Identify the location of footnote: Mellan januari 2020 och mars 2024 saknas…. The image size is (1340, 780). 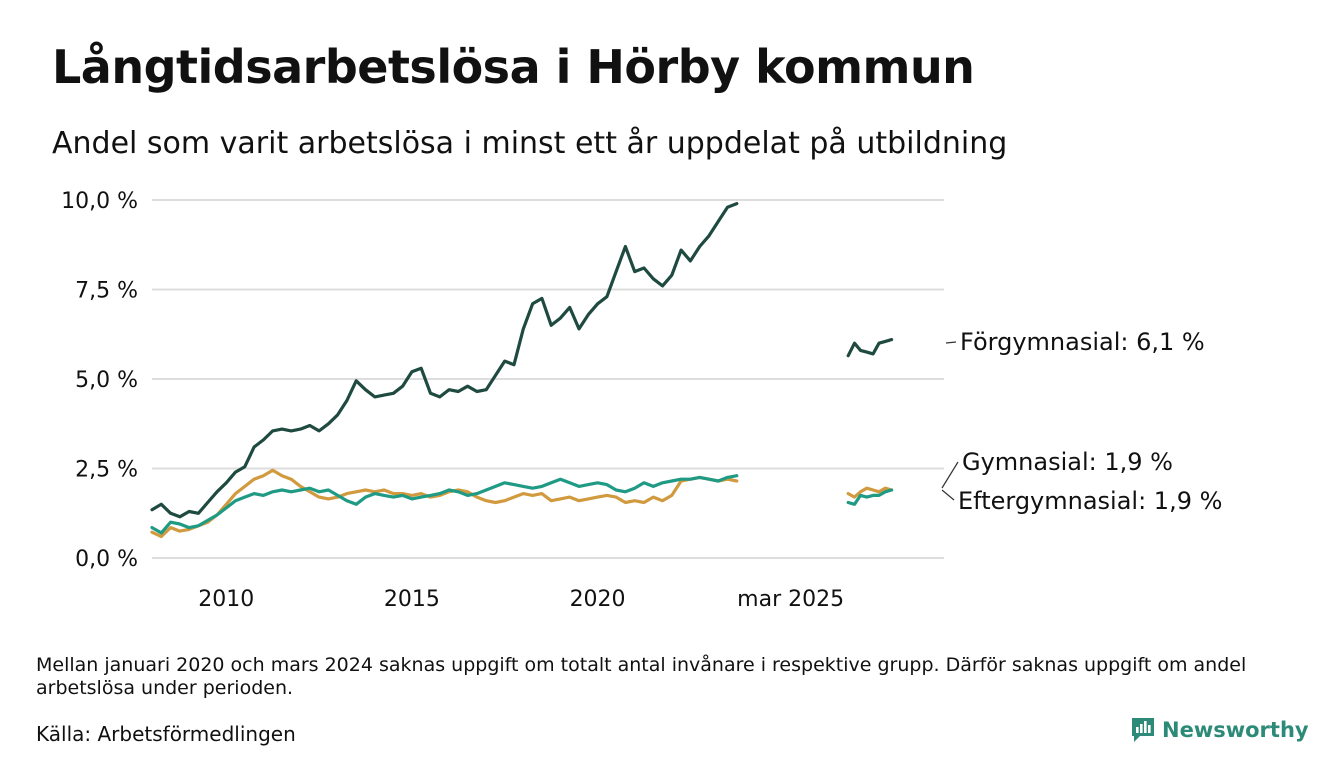
(641, 676).